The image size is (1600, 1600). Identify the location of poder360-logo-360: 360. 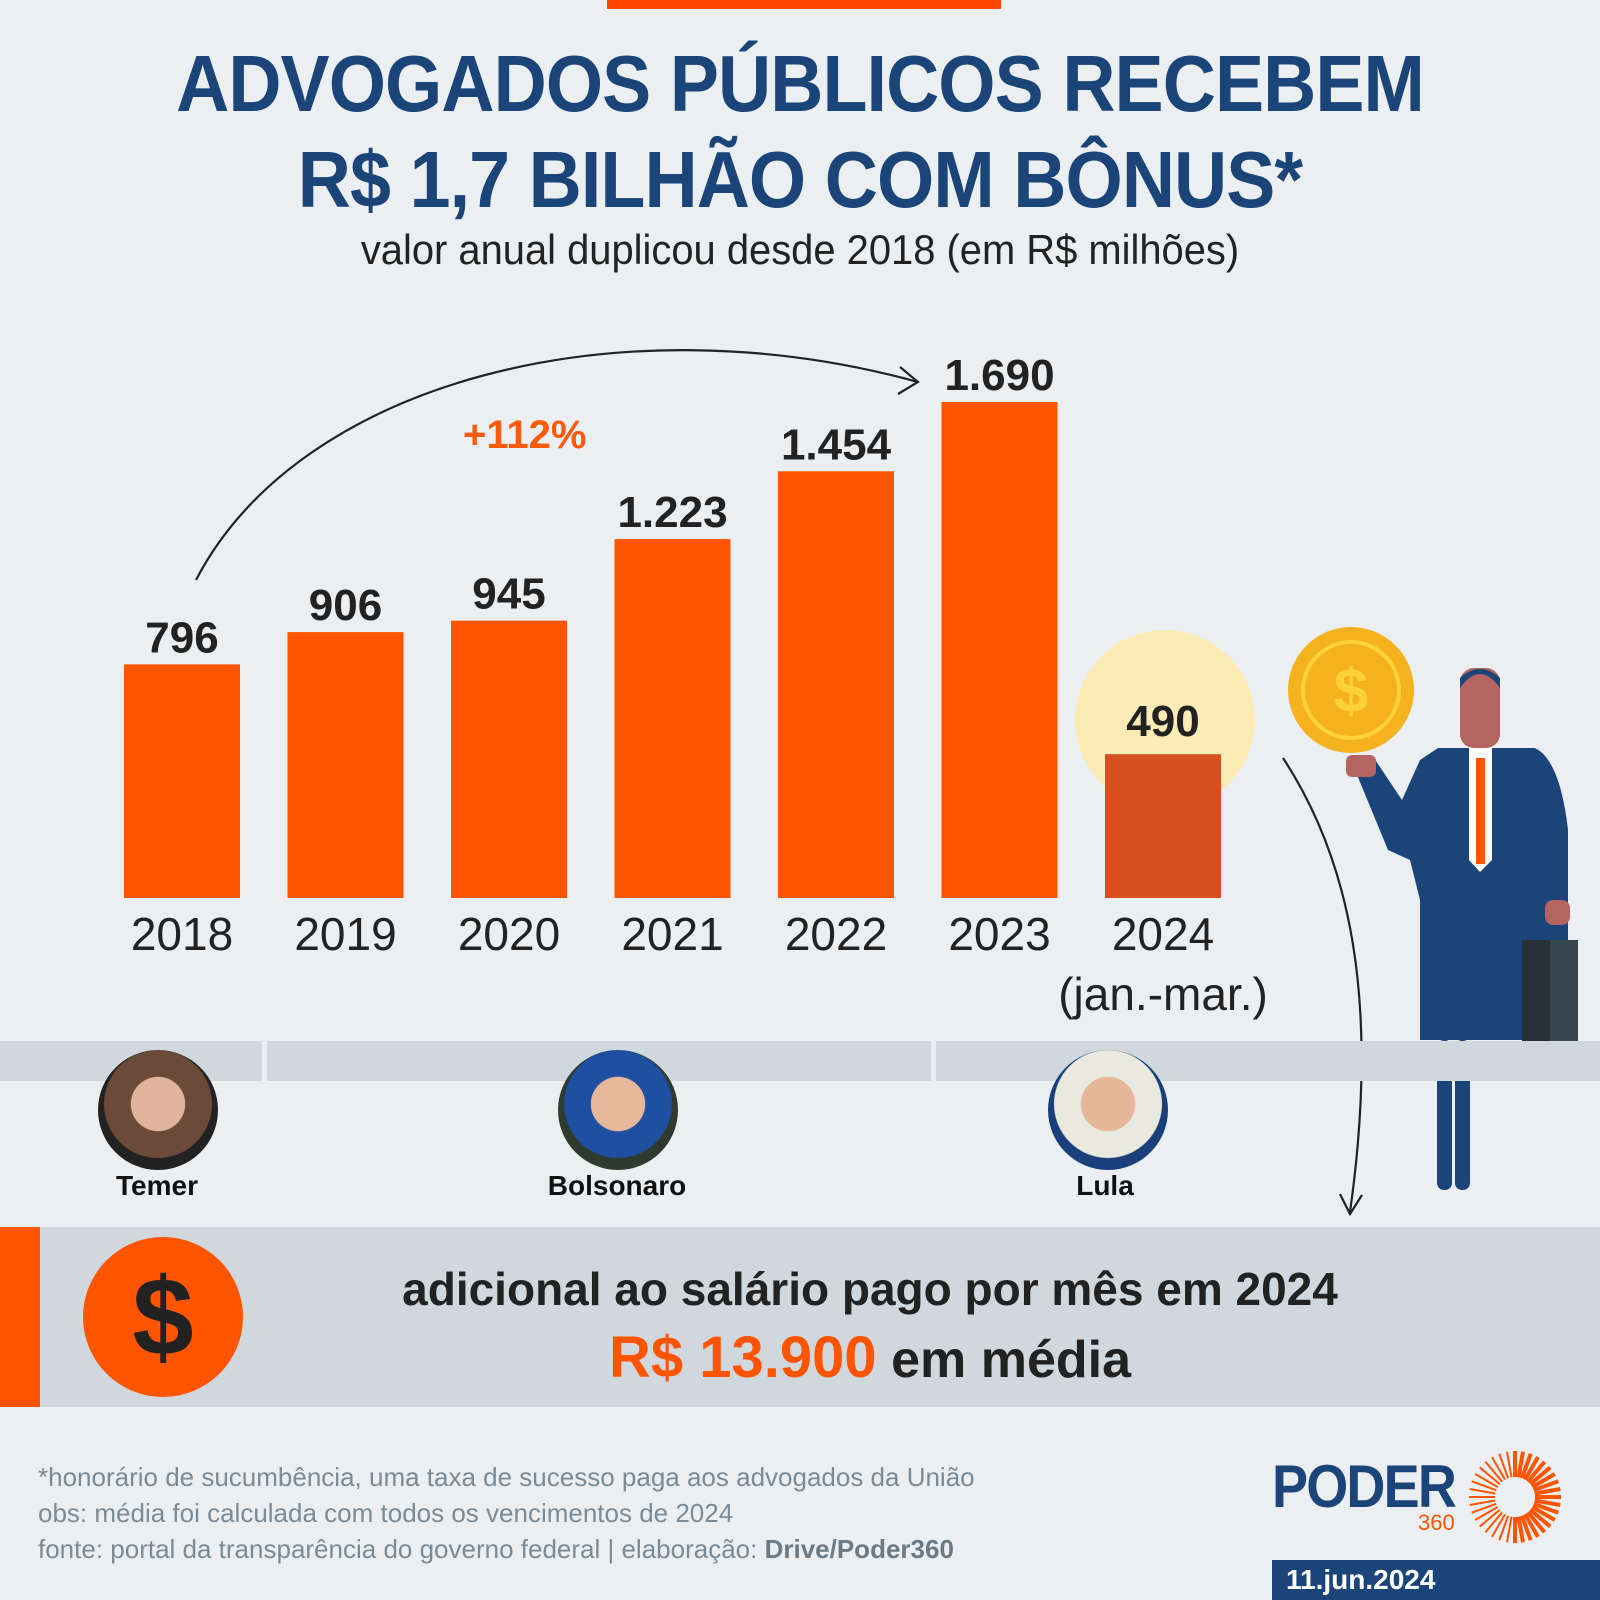
(1436, 1522).